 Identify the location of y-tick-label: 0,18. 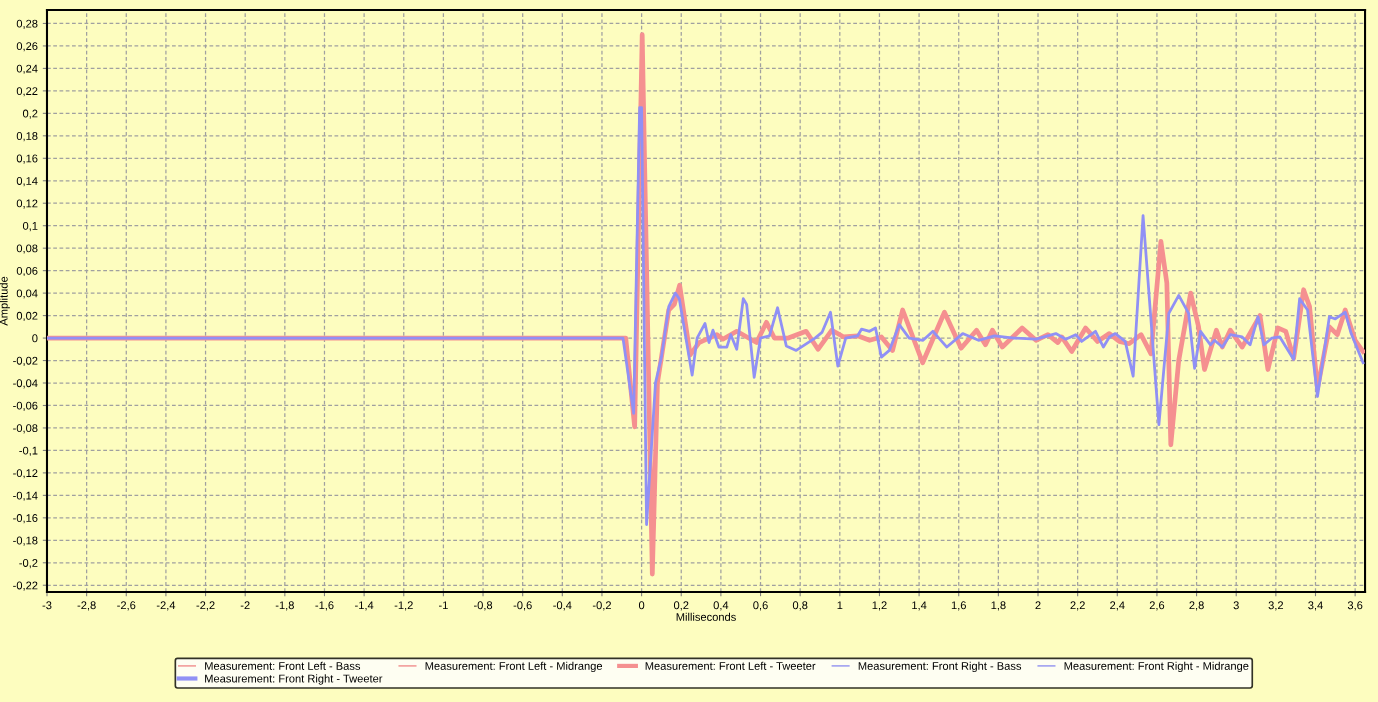
(27, 137).